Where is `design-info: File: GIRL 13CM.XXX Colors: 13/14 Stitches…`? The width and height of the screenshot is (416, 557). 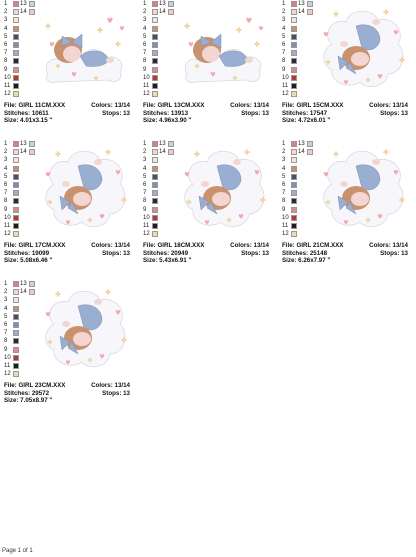
design-info: File: GIRL 13CM.XXX Colors: 13/14 Stitches… is located at coordinates (207, 113).